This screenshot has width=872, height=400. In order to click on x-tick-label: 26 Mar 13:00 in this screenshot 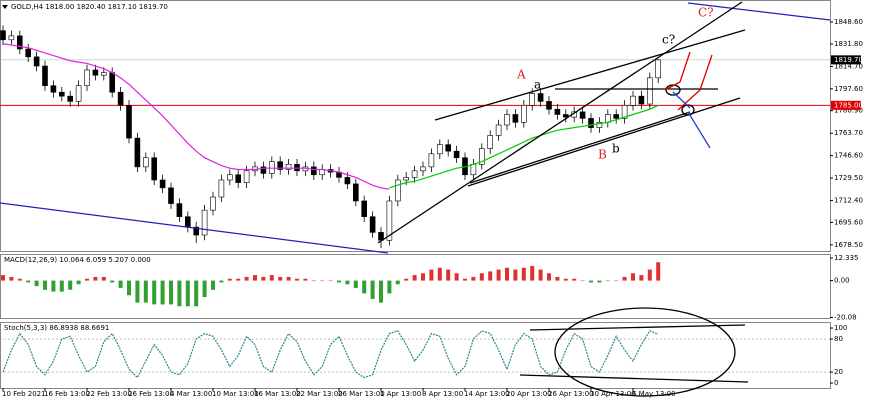, I will do `click(361, 394)`.